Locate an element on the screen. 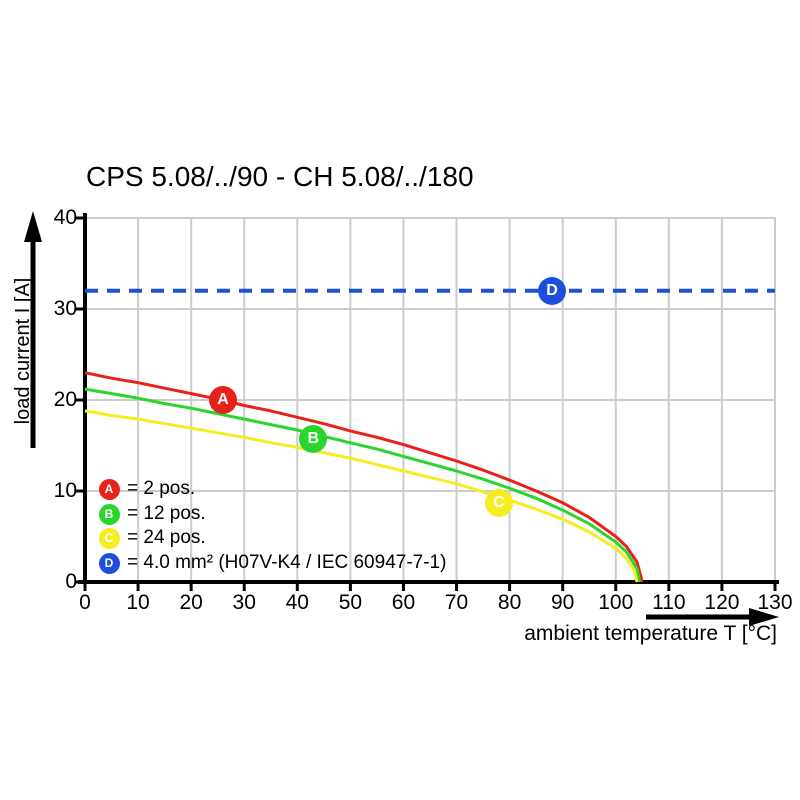 This screenshot has width=800, height=800. curve-marker-A: A is located at coordinates (223, 400).